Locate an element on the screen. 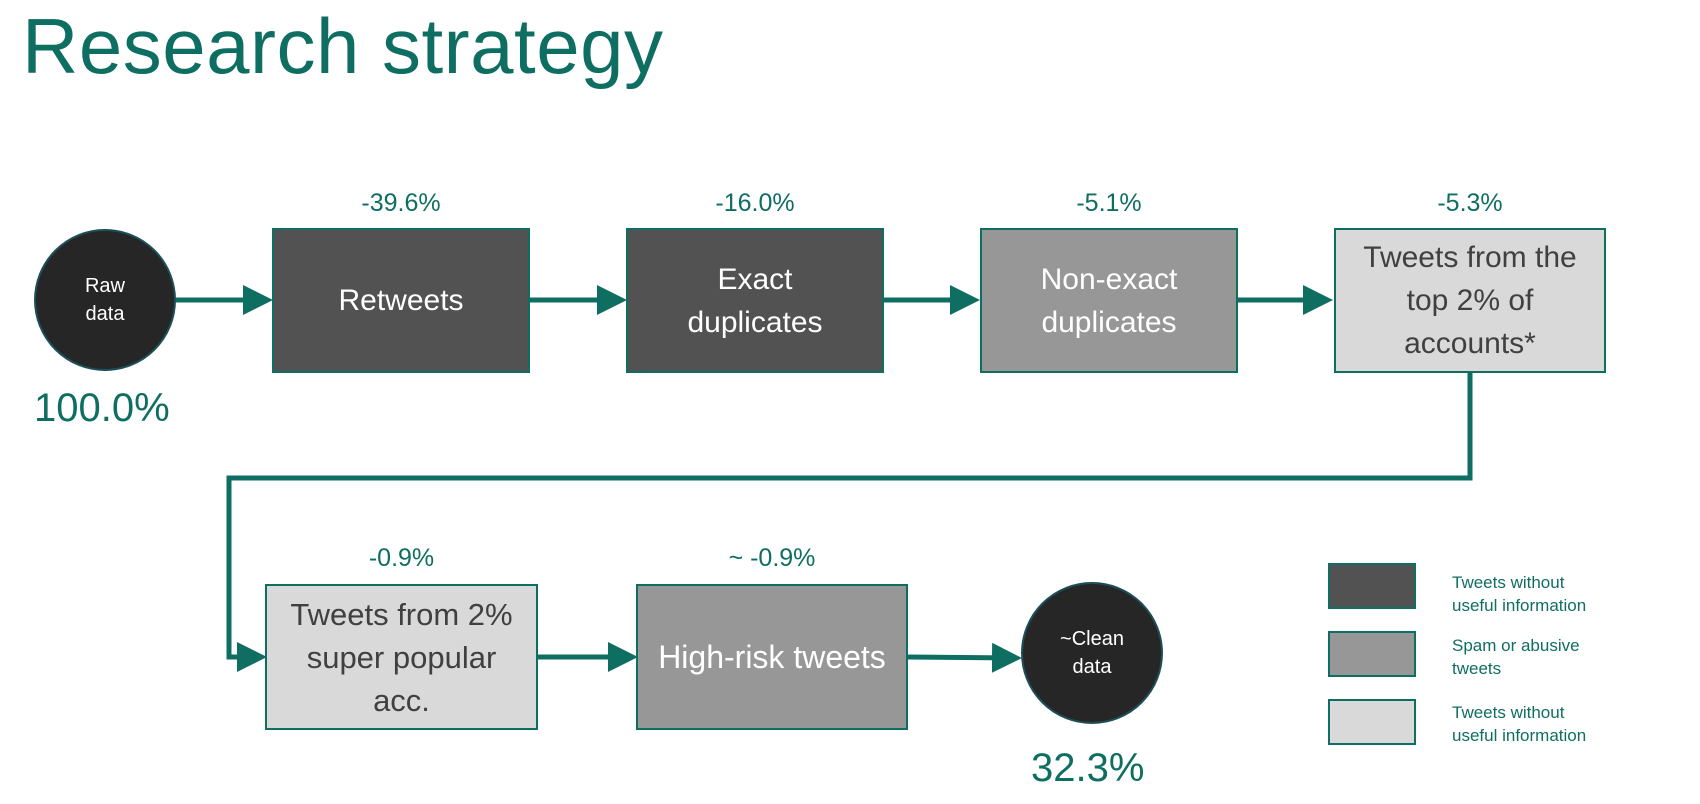 The image size is (1700, 804). step-high-risk-tweets: High-risk tweets is located at coordinates (772, 657).